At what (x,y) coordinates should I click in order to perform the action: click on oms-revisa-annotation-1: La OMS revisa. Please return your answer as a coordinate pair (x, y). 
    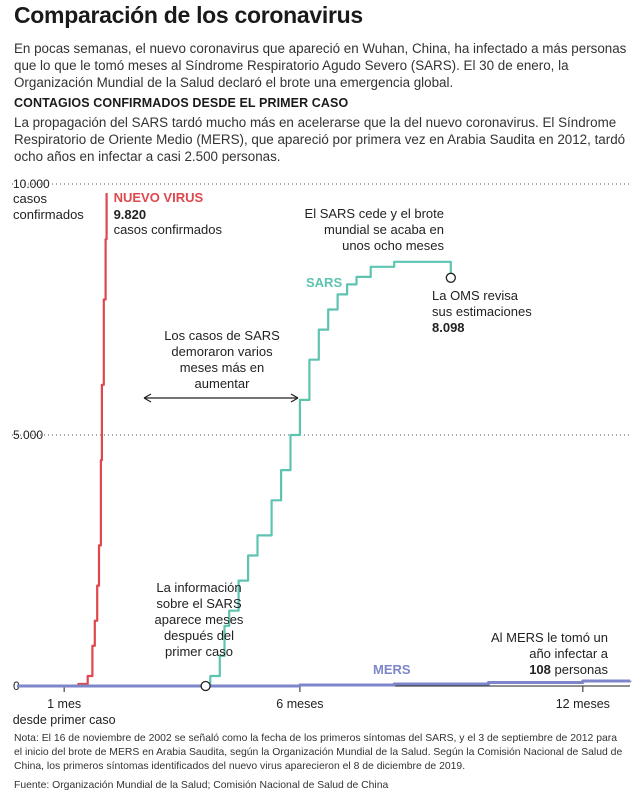
    Looking at the image, I should click on (475, 295).